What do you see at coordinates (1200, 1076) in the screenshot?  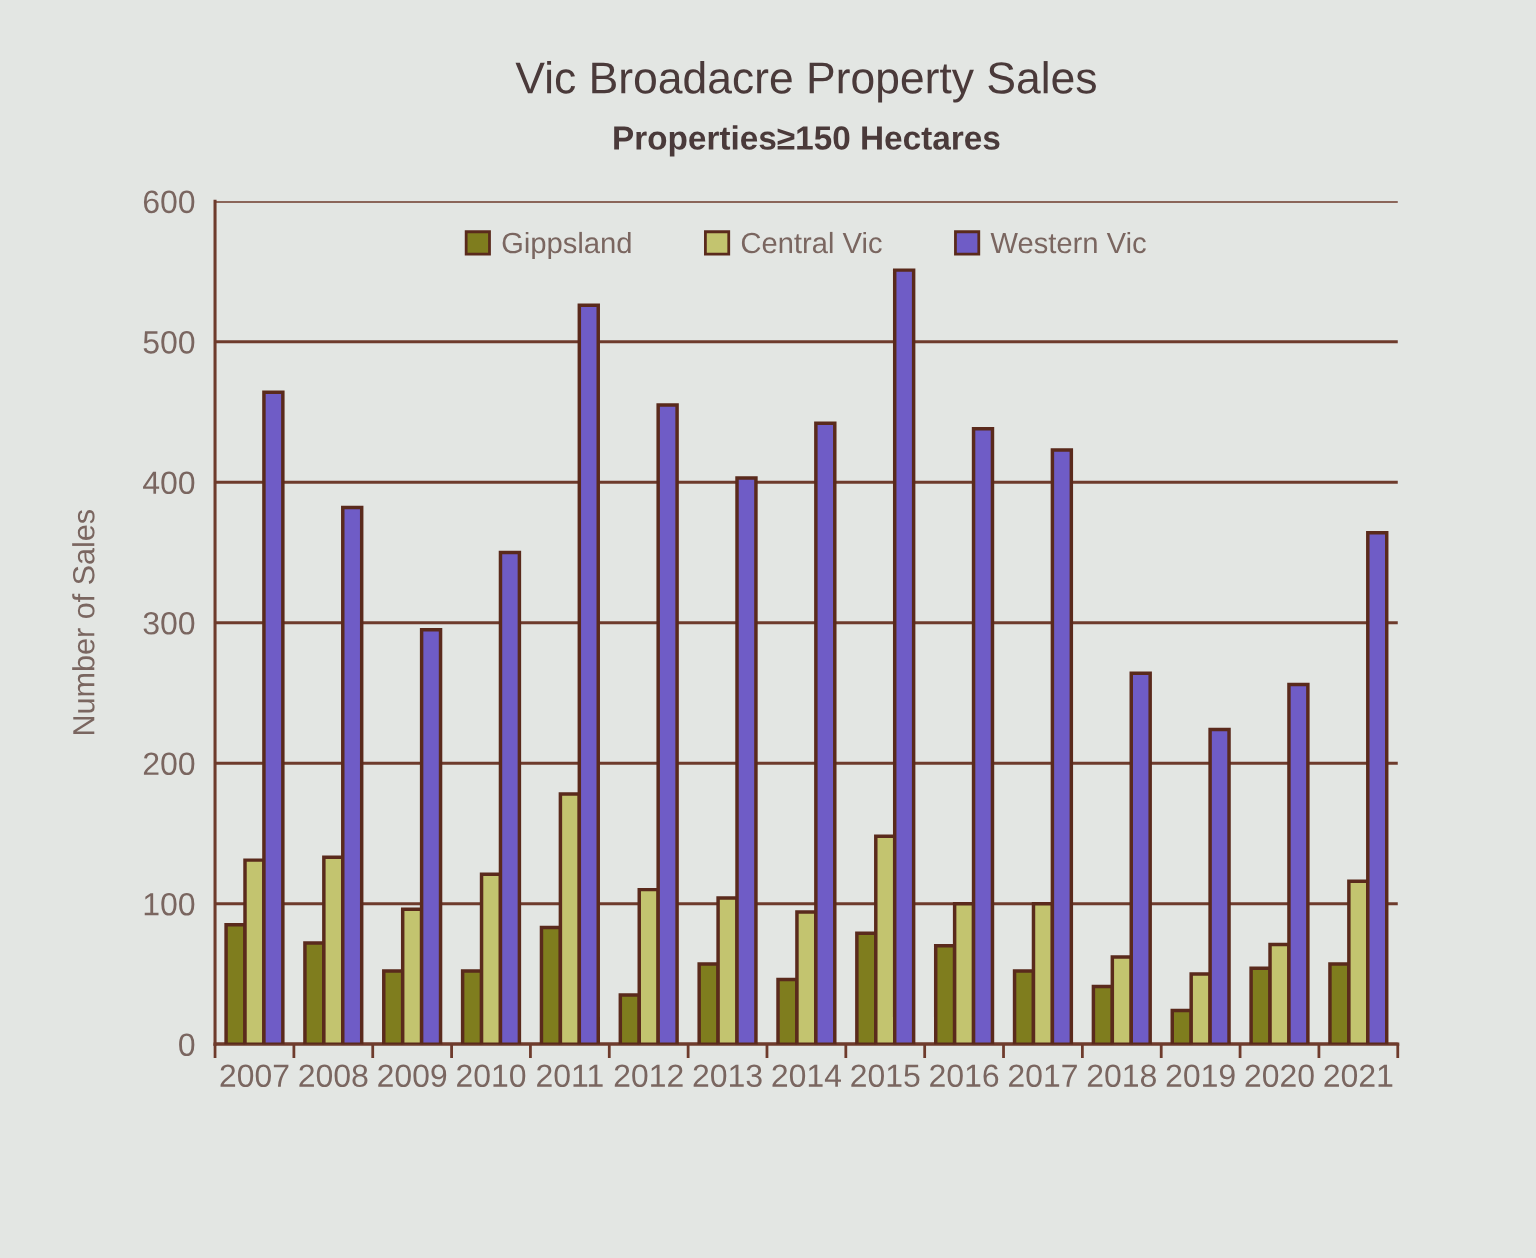 I see `x-tick-label: 2019` at bounding box center [1200, 1076].